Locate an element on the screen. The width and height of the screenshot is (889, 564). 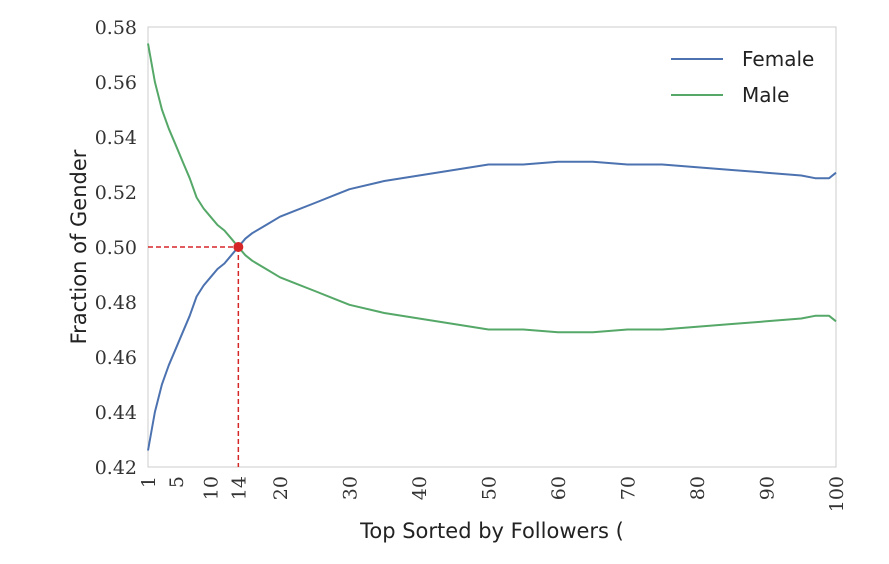
y-tick-label: 0.42 is located at coordinates (116, 468).